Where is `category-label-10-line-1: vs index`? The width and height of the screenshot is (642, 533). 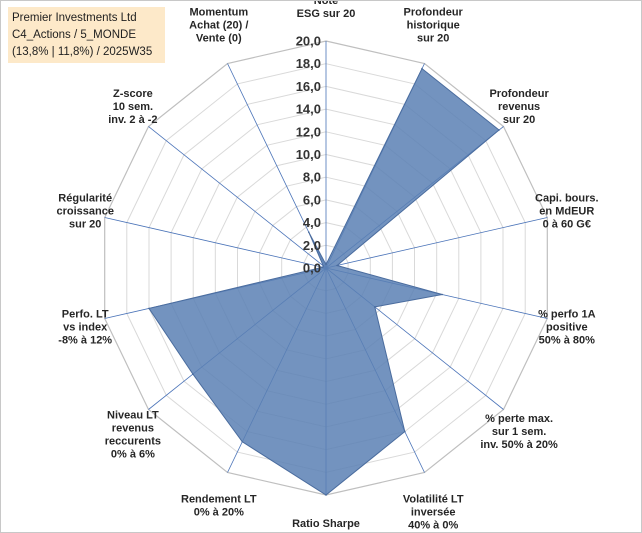
category-label-10-line-1: vs index is located at coordinates (85, 328).